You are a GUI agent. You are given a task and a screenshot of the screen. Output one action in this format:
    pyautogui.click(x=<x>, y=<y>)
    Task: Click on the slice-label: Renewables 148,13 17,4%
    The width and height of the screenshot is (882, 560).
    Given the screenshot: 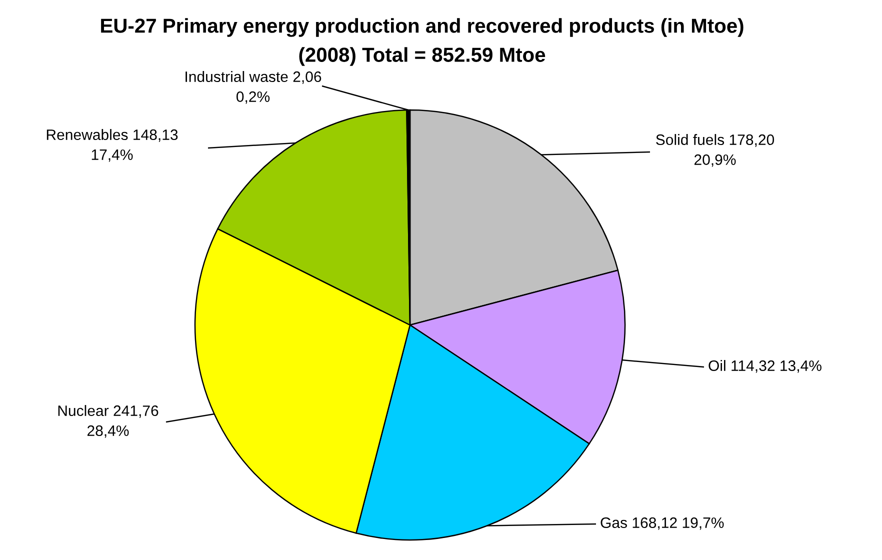 What is the action you would take?
    pyautogui.click(x=112, y=145)
    